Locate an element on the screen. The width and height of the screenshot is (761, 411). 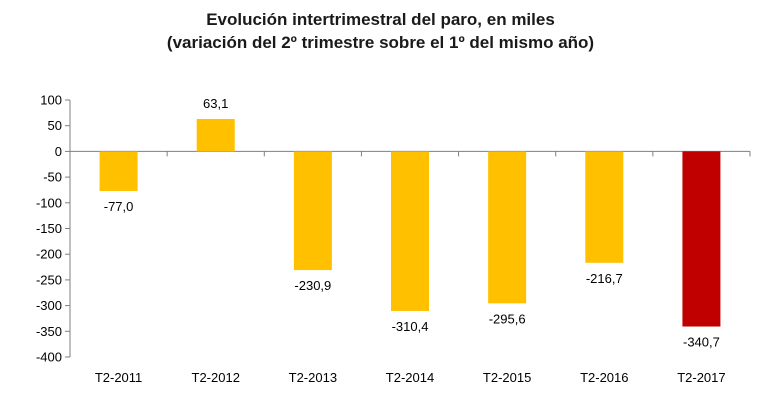
x-category-label: T2-2014 is located at coordinates (410, 377).